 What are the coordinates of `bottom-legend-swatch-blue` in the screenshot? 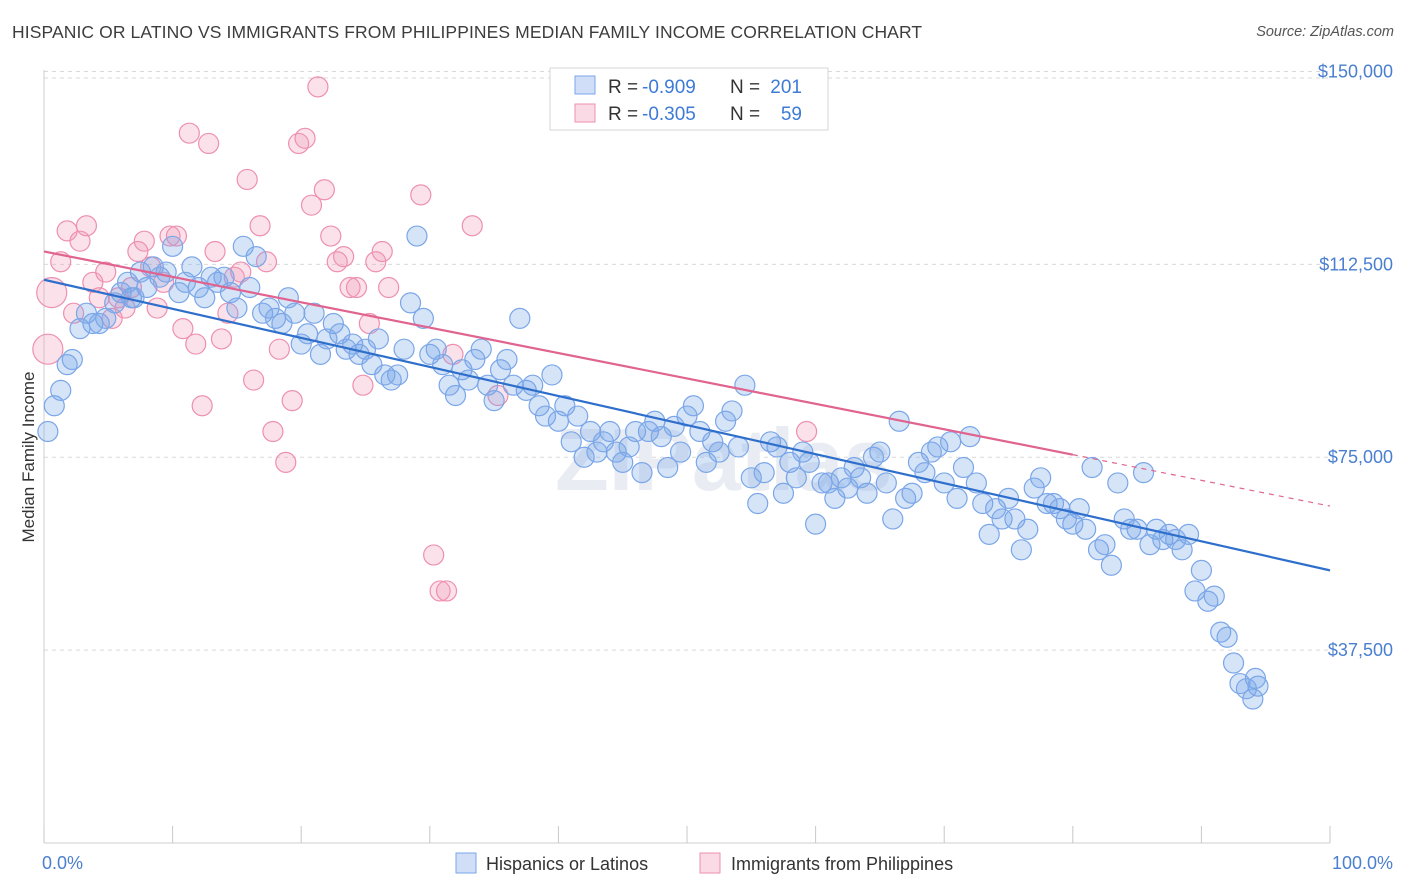 It's located at (466, 863).